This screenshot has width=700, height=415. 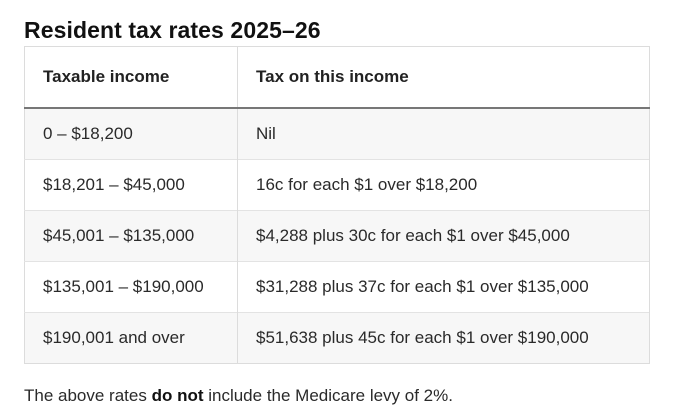 What do you see at coordinates (443, 77) in the screenshot?
I see `column-header-tax-on-income: Tax on this income` at bounding box center [443, 77].